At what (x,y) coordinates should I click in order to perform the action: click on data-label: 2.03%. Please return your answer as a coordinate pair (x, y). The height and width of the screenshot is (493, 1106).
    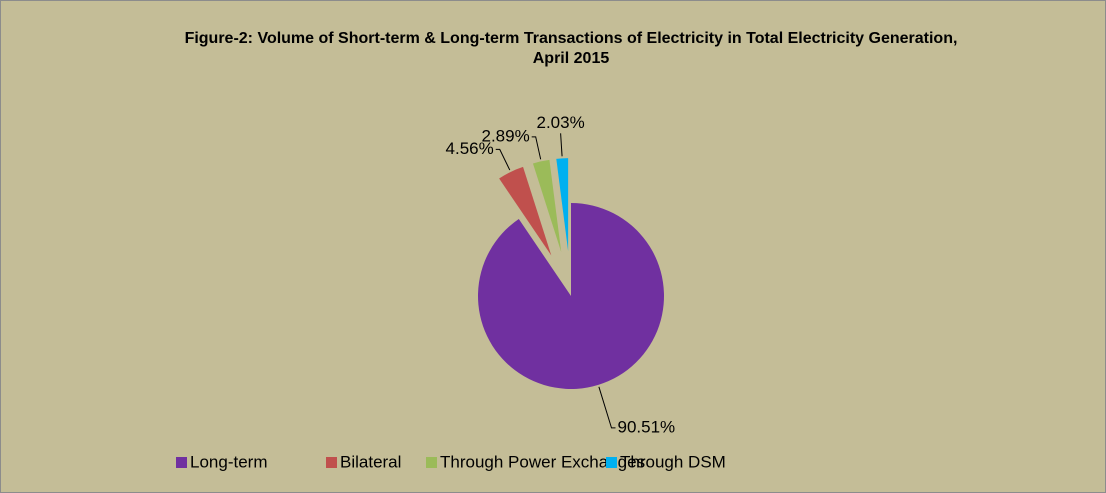
    Looking at the image, I should click on (561, 122).